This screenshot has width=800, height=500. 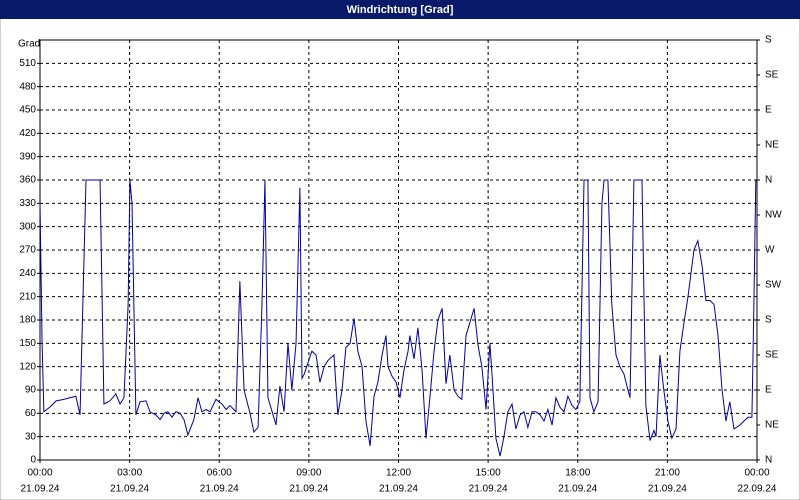 I want to click on x-tick-label: 18:00, so click(x=577, y=473).